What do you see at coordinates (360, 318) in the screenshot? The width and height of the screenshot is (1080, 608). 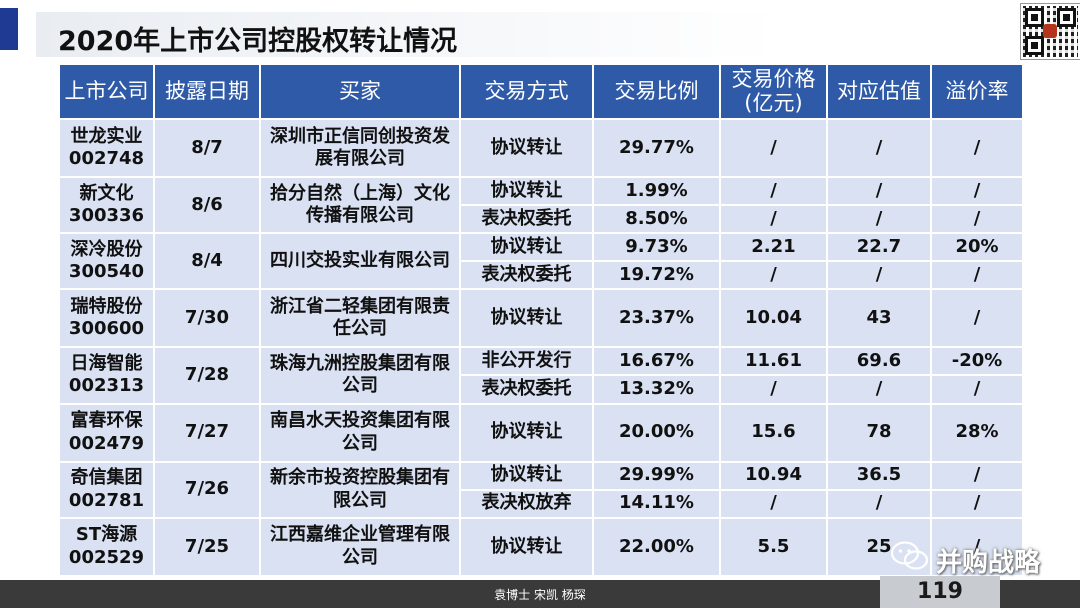 I see `buyer-cell: 浙江省二轻集团有限责任公司` at bounding box center [360, 318].